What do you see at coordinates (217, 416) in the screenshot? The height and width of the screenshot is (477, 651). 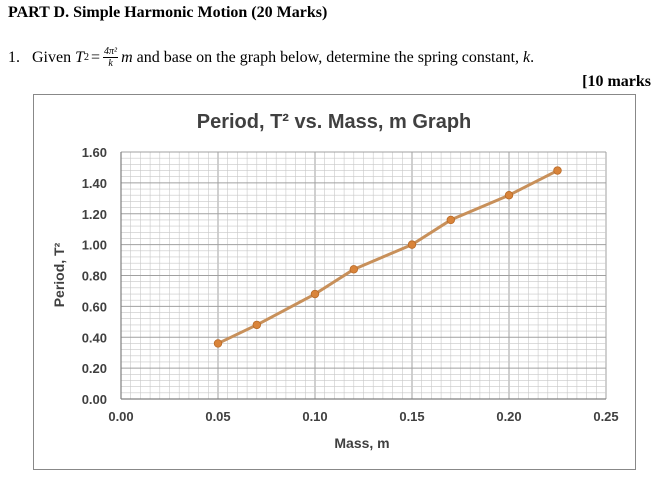 I see `x-tick-label: 0.05` at bounding box center [217, 416].